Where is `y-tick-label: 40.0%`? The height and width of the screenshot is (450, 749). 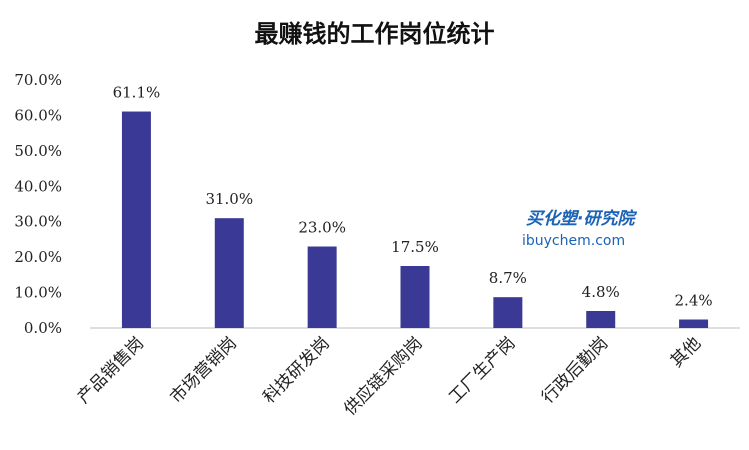
y-tick-label: 40.0% is located at coordinates (38, 186).